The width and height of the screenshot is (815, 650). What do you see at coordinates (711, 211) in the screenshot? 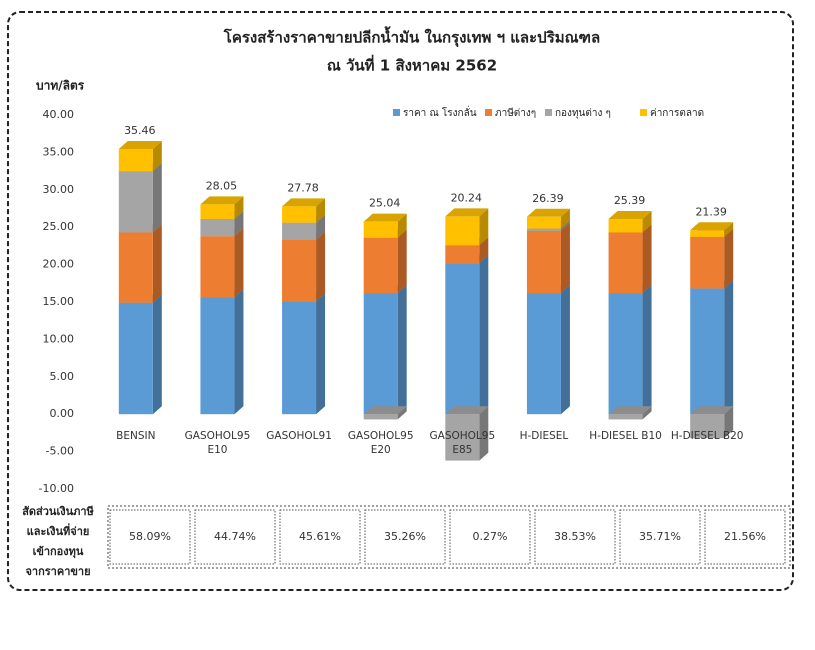
I see `total-label: 21.39` at bounding box center [711, 211].